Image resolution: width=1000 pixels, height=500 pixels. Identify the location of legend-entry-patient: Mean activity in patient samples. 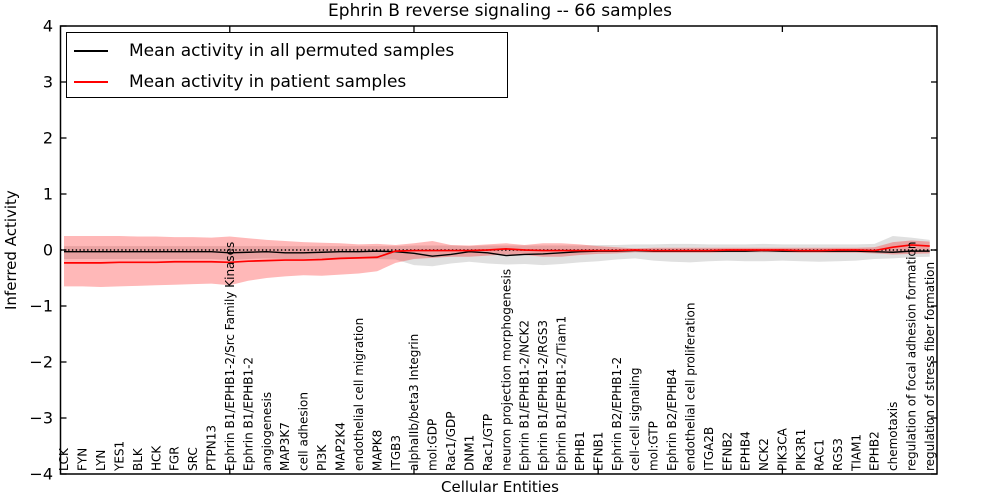
(287, 81).